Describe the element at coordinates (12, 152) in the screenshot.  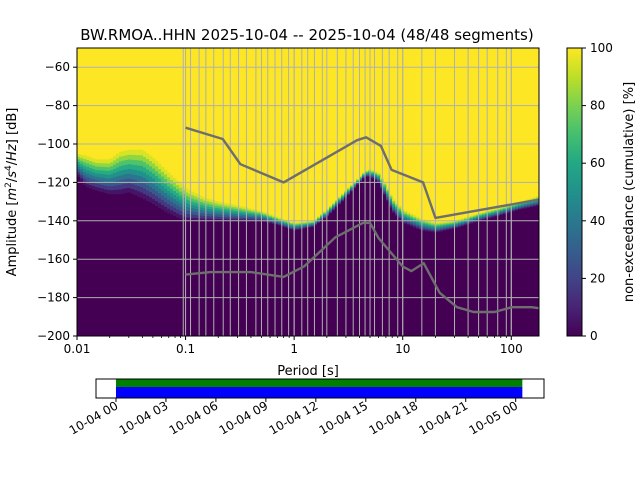
I see `y-label-part: Hz` at that location.